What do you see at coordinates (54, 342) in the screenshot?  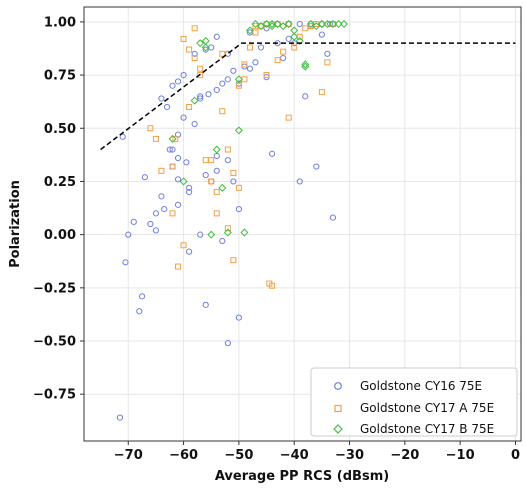 I see `y-tick-label: −0.50` at bounding box center [54, 342].